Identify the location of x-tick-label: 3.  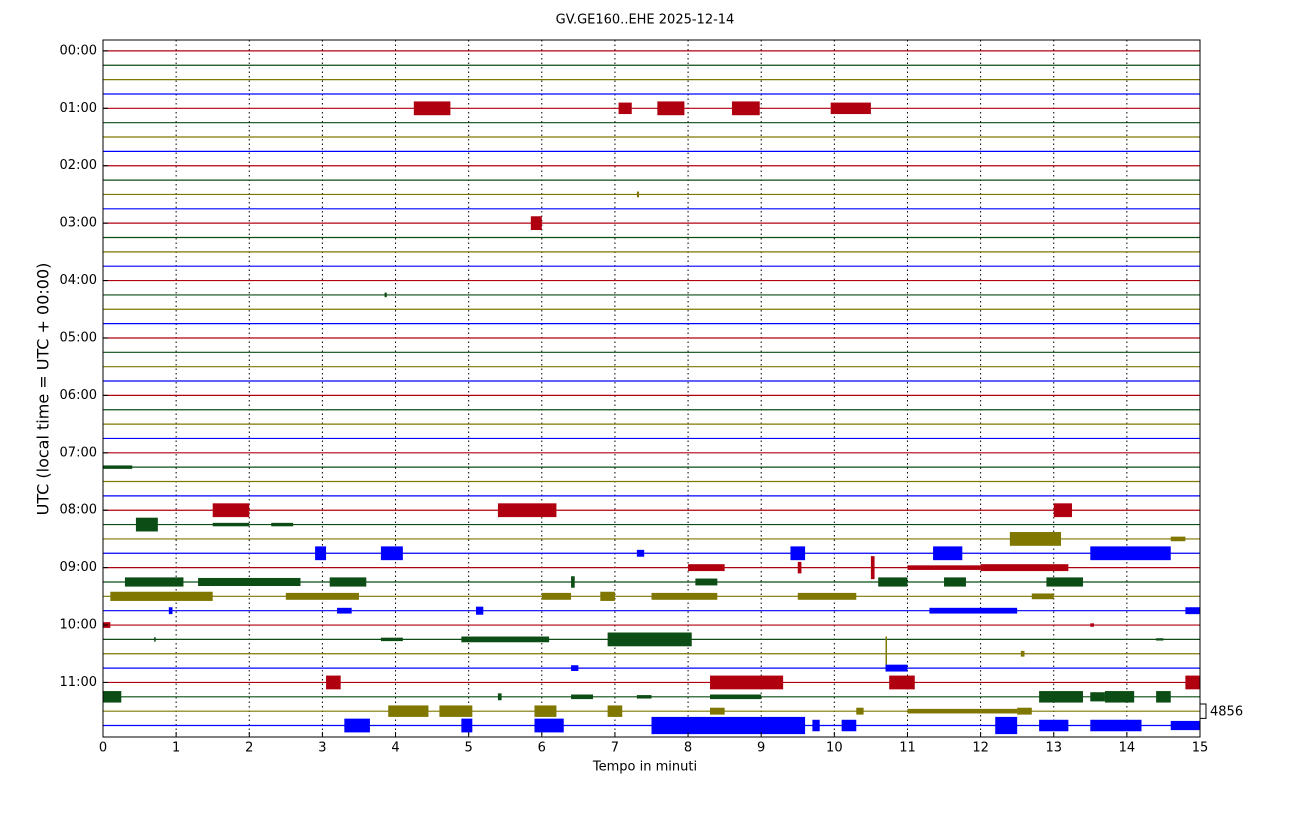
(322, 748).